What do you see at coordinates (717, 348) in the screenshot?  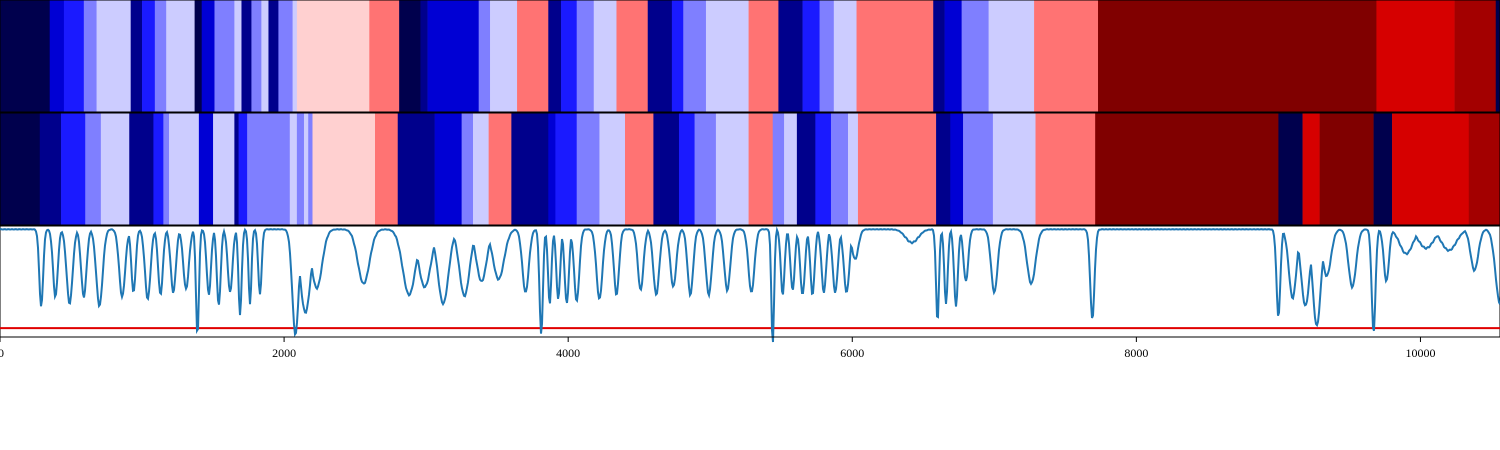 I see `x-axis-ticks: 0 2000 4000 6000 8000 10000` at bounding box center [717, 348].